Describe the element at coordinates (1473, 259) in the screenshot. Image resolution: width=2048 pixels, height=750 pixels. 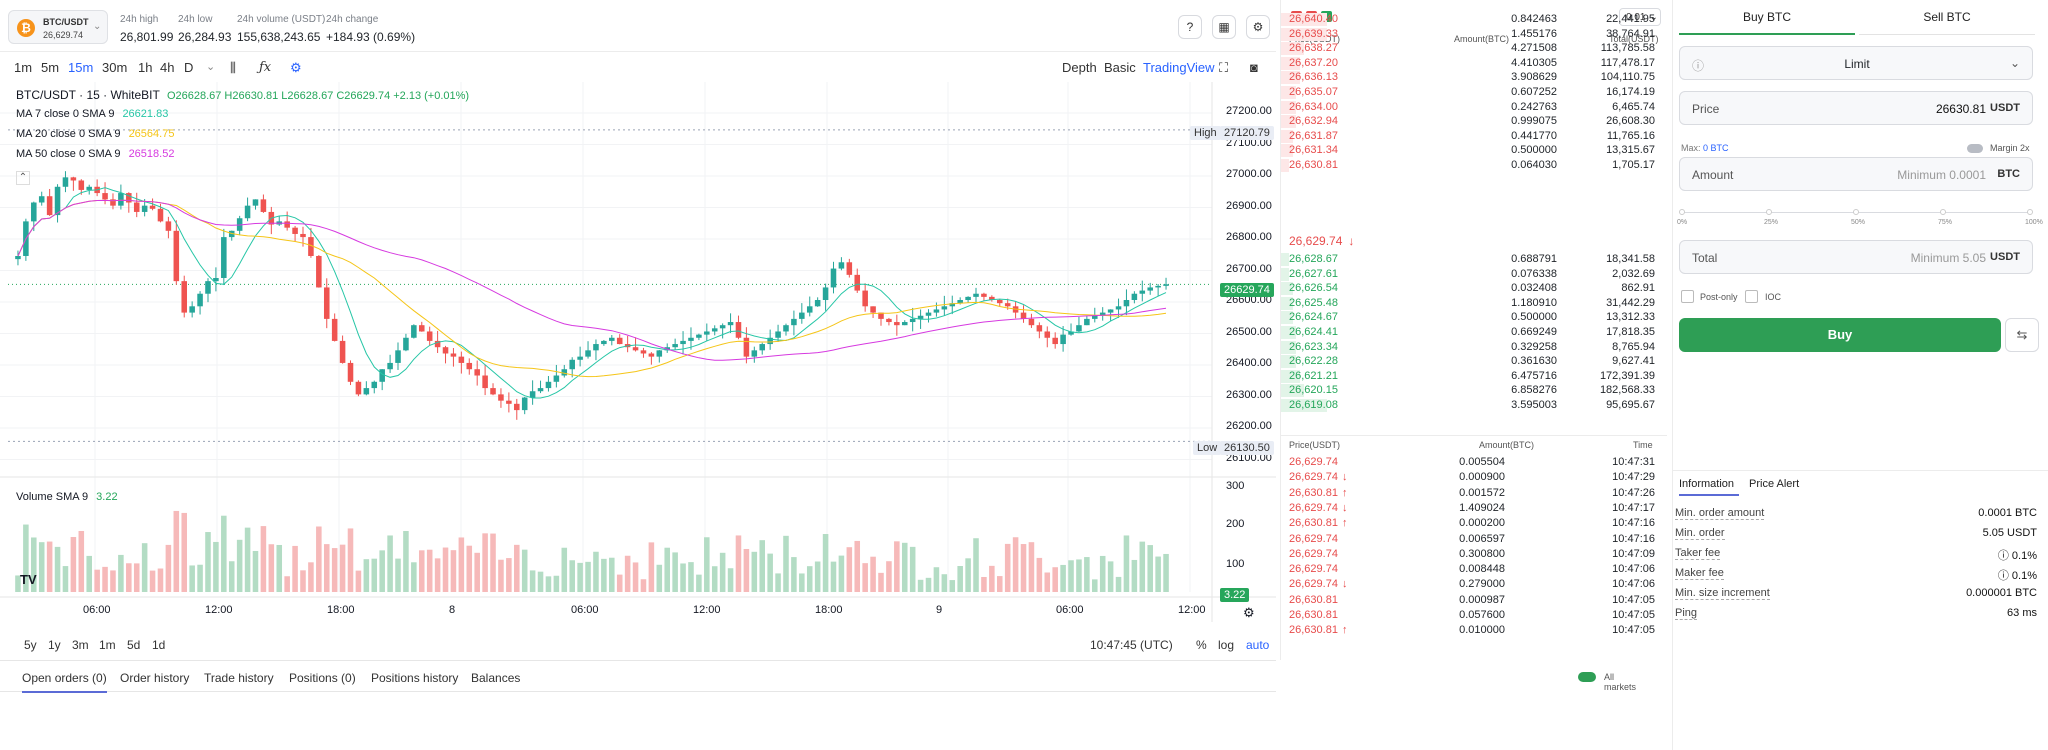
I see `bid-row: 26,628.67 0.688791 18,341.58` at that location.